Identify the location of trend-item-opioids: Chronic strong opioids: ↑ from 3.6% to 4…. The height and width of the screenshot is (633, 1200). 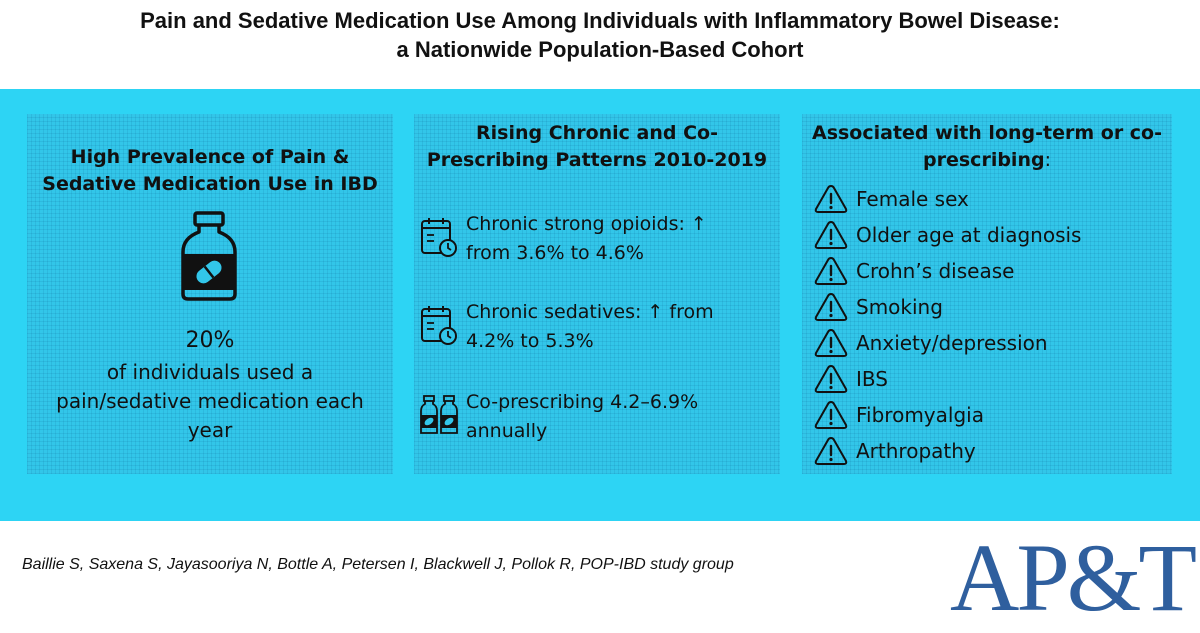
(598, 240).